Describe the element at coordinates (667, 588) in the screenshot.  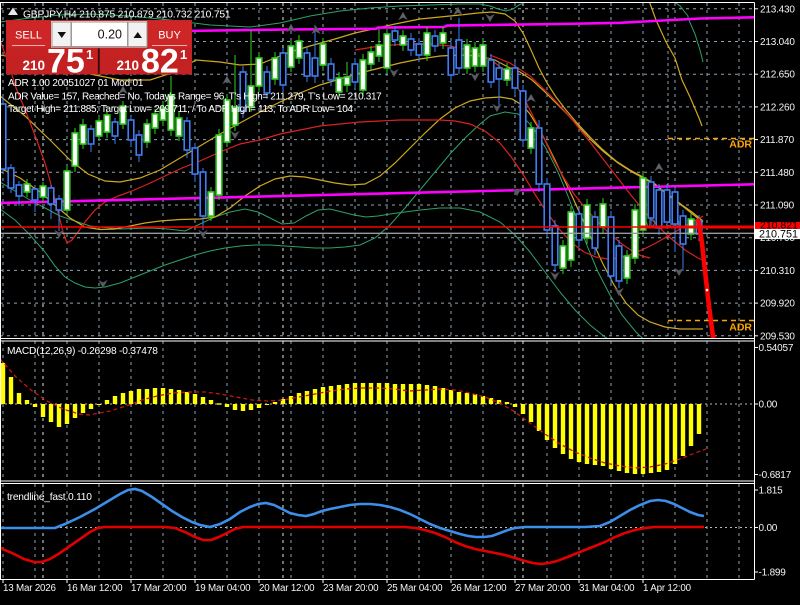
I see `svg-text: 1 Apr 12:00` at that location.